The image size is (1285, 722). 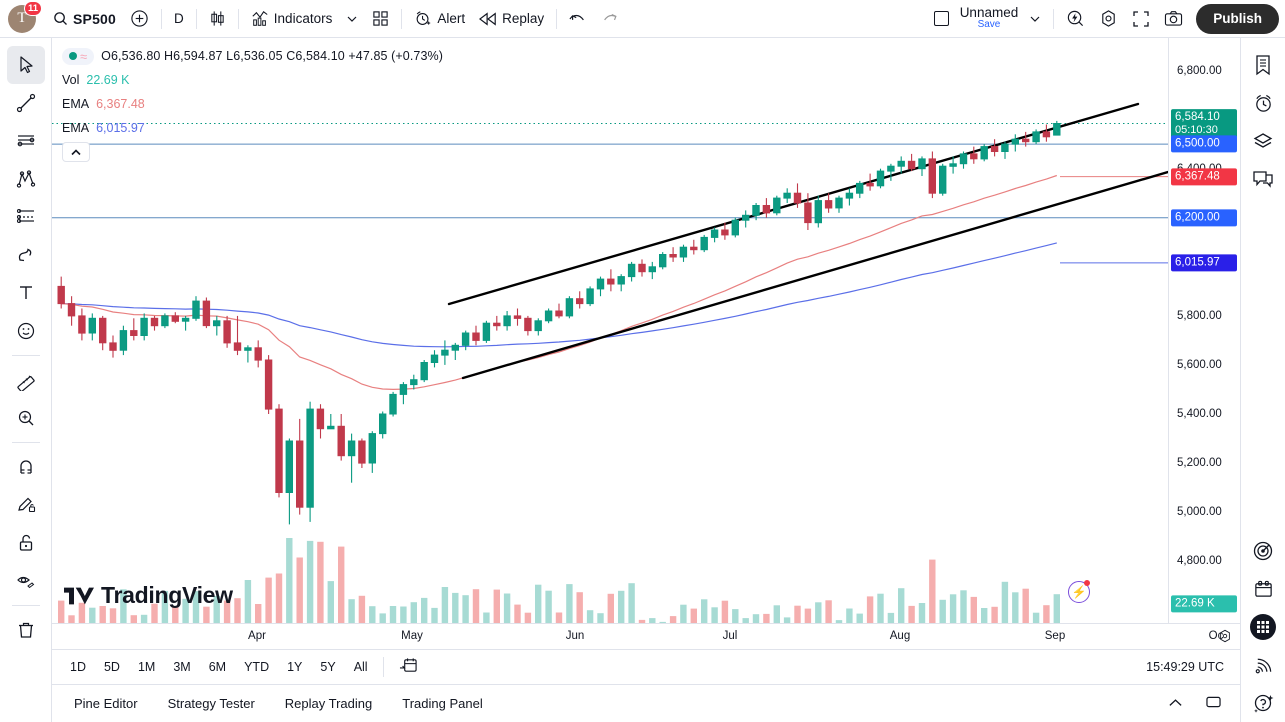 I want to click on alert-button: Alert, so click(x=439, y=19).